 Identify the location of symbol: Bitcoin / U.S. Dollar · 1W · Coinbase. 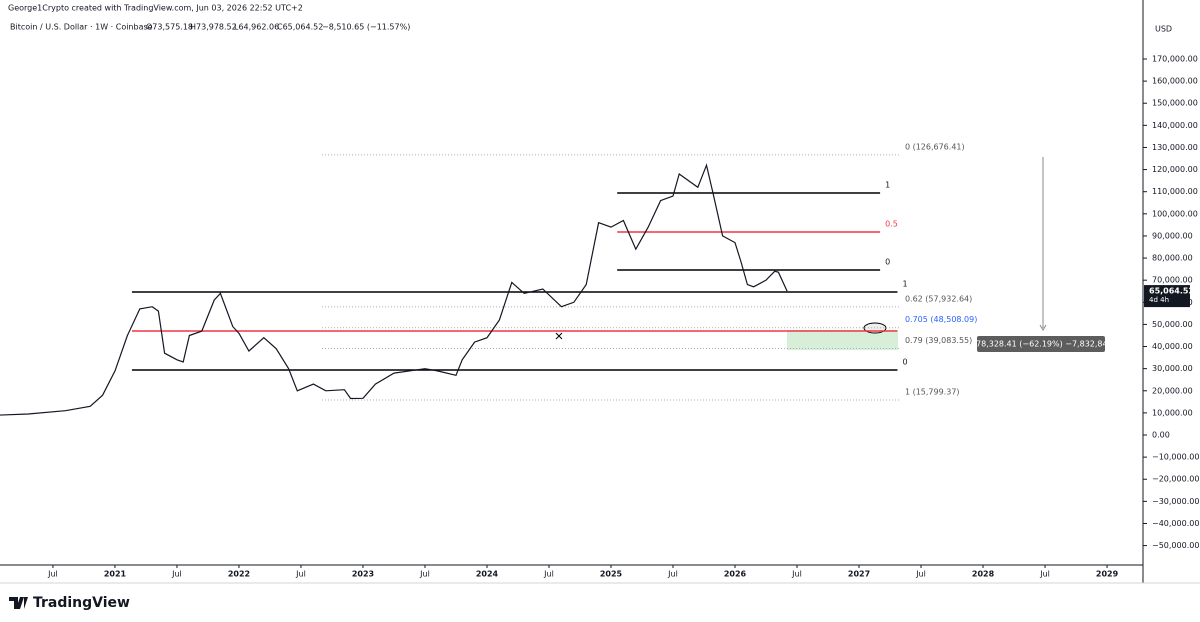
(81, 27).